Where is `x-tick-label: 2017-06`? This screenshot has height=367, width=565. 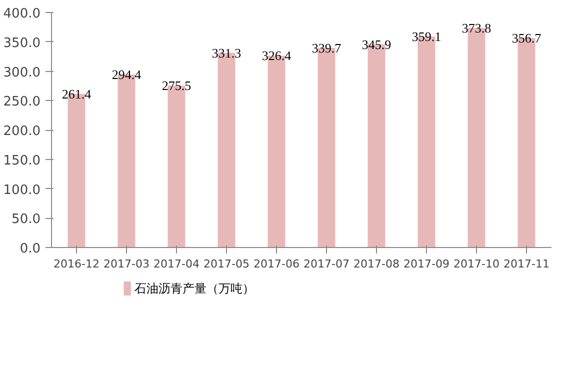 x-tick-label: 2017-06 is located at coordinates (277, 264).